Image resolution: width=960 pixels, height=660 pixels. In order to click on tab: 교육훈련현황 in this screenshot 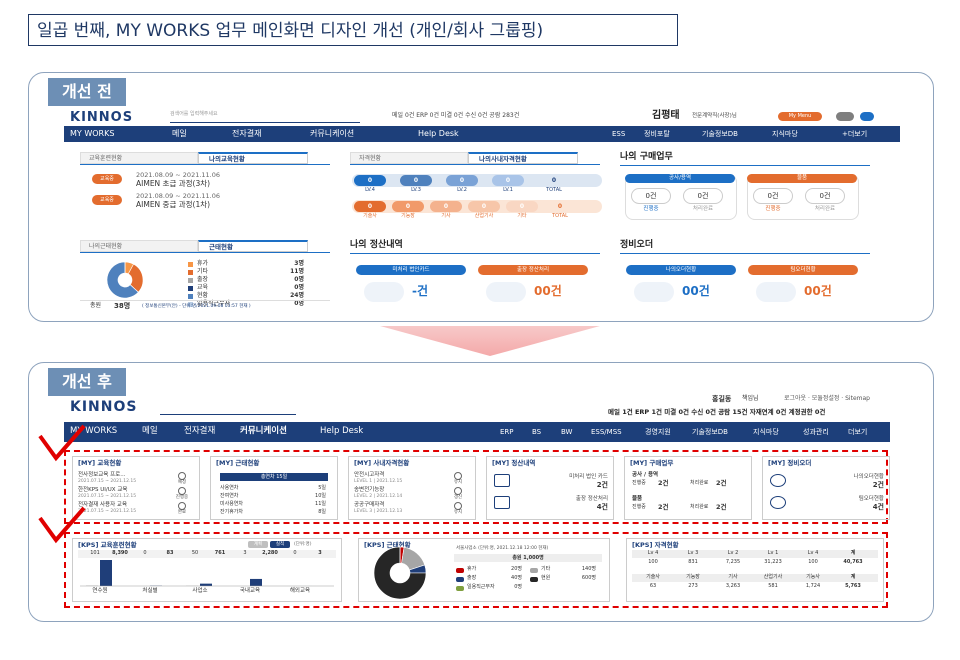, I will do `click(139, 158)`.